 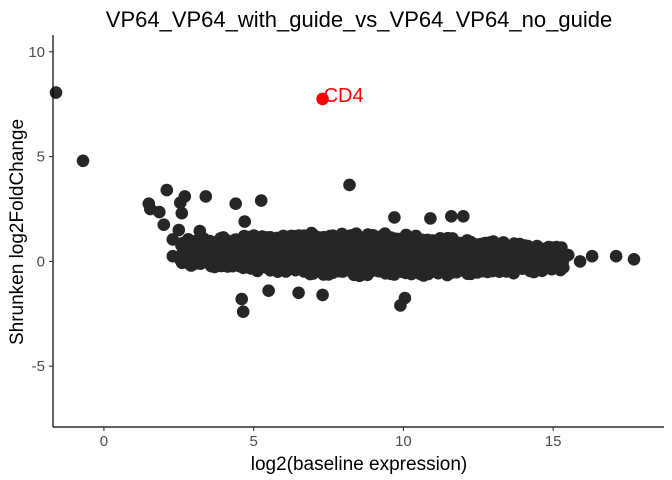 I want to click on y-tick-label: -5, so click(x=38, y=366).